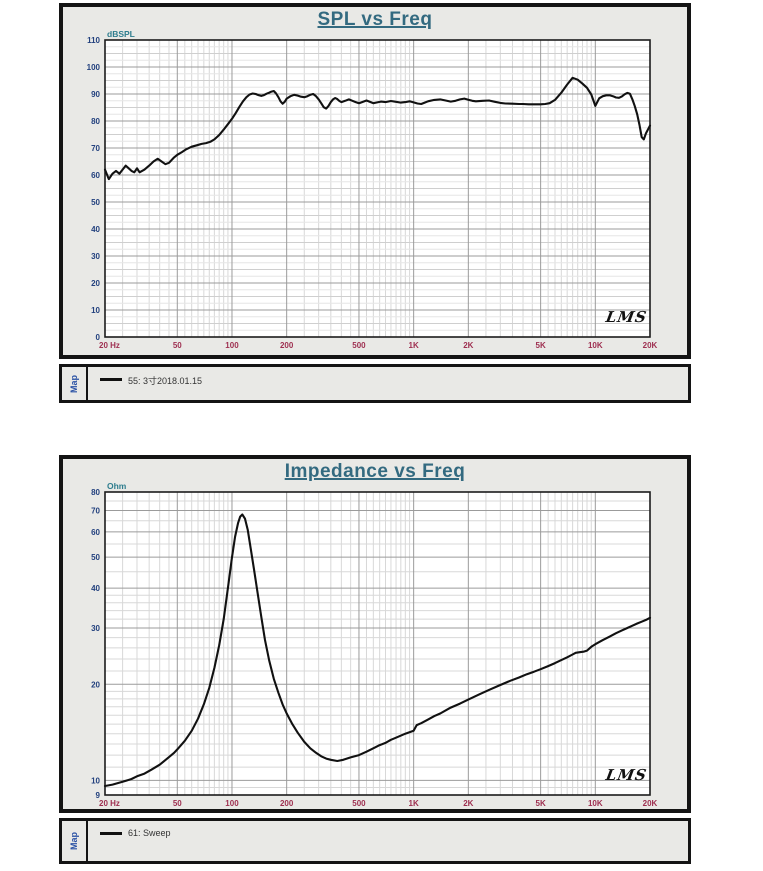 Image resolution: width=763 pixels, height=871 pixels. Describe the element at coordinates (149, 833) in the screenshot. I see `impedance-legend-label: 61: Sweep` at that location.